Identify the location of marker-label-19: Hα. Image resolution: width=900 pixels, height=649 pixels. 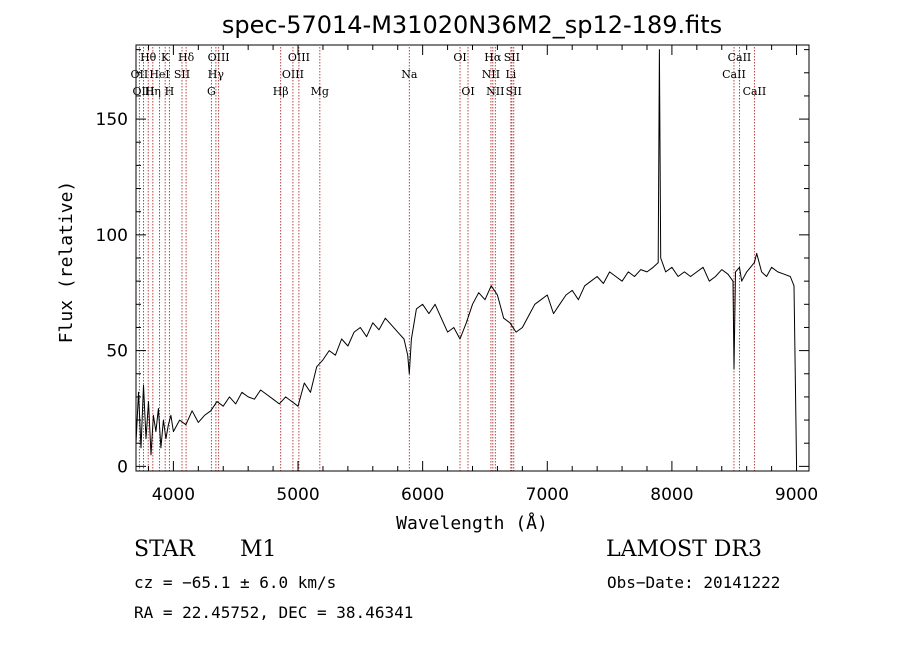
(493, 57).